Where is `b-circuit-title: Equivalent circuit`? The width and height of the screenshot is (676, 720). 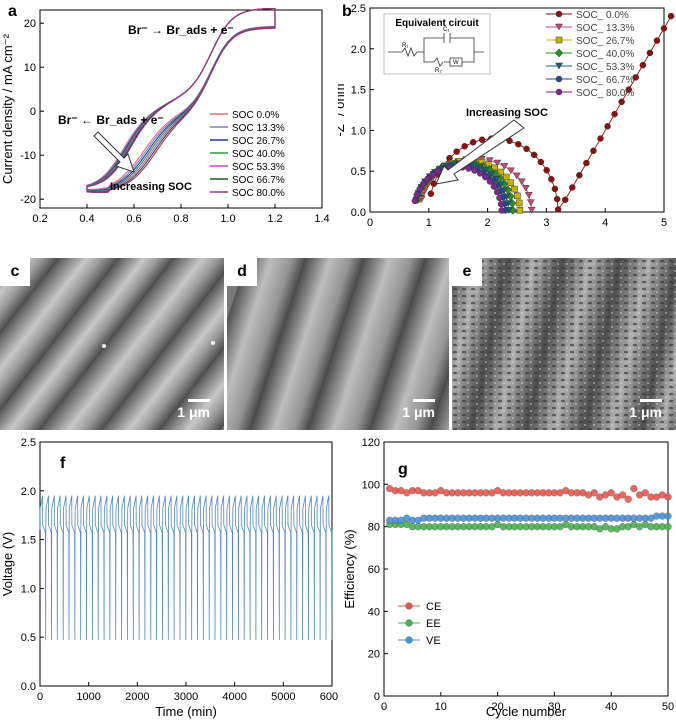 b-circuit-title: Equivalent circuit is located at coordinates (437, 23).